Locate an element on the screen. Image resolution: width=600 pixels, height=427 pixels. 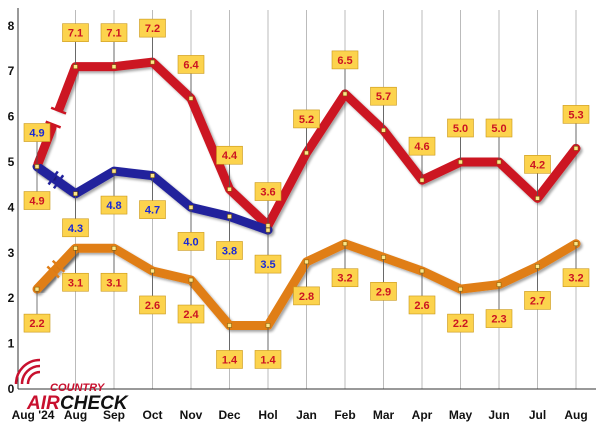
data-label: 2.2 is located at coordinates (460, 324).